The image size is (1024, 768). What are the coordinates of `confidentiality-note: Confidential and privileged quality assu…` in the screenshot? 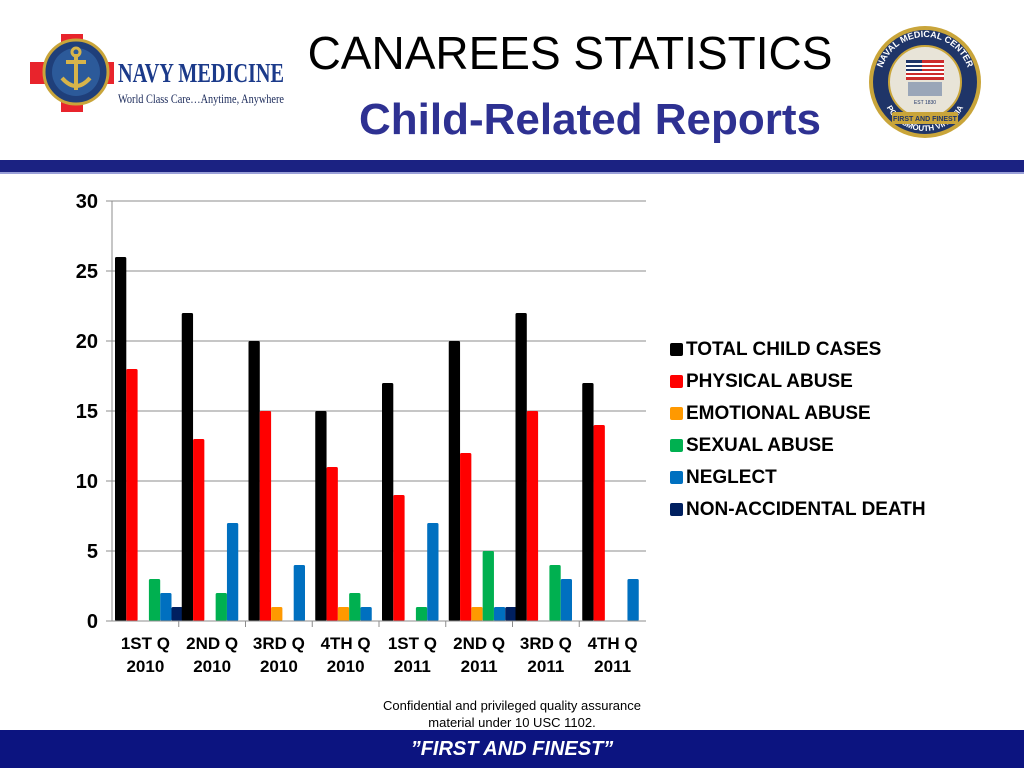 It's located at (512, 714).